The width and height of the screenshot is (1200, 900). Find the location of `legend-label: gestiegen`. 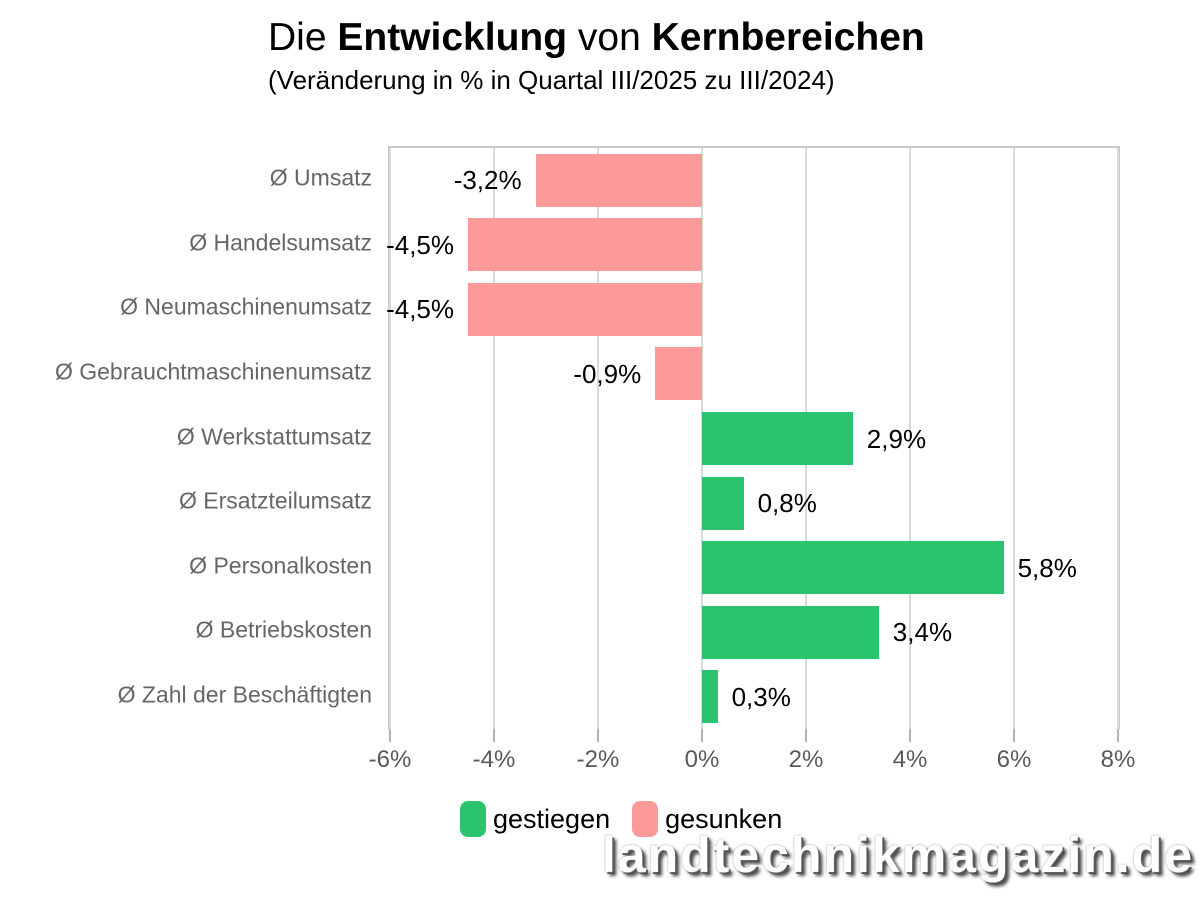

legend-label: gestiegen is located at coordinates (552, 818).